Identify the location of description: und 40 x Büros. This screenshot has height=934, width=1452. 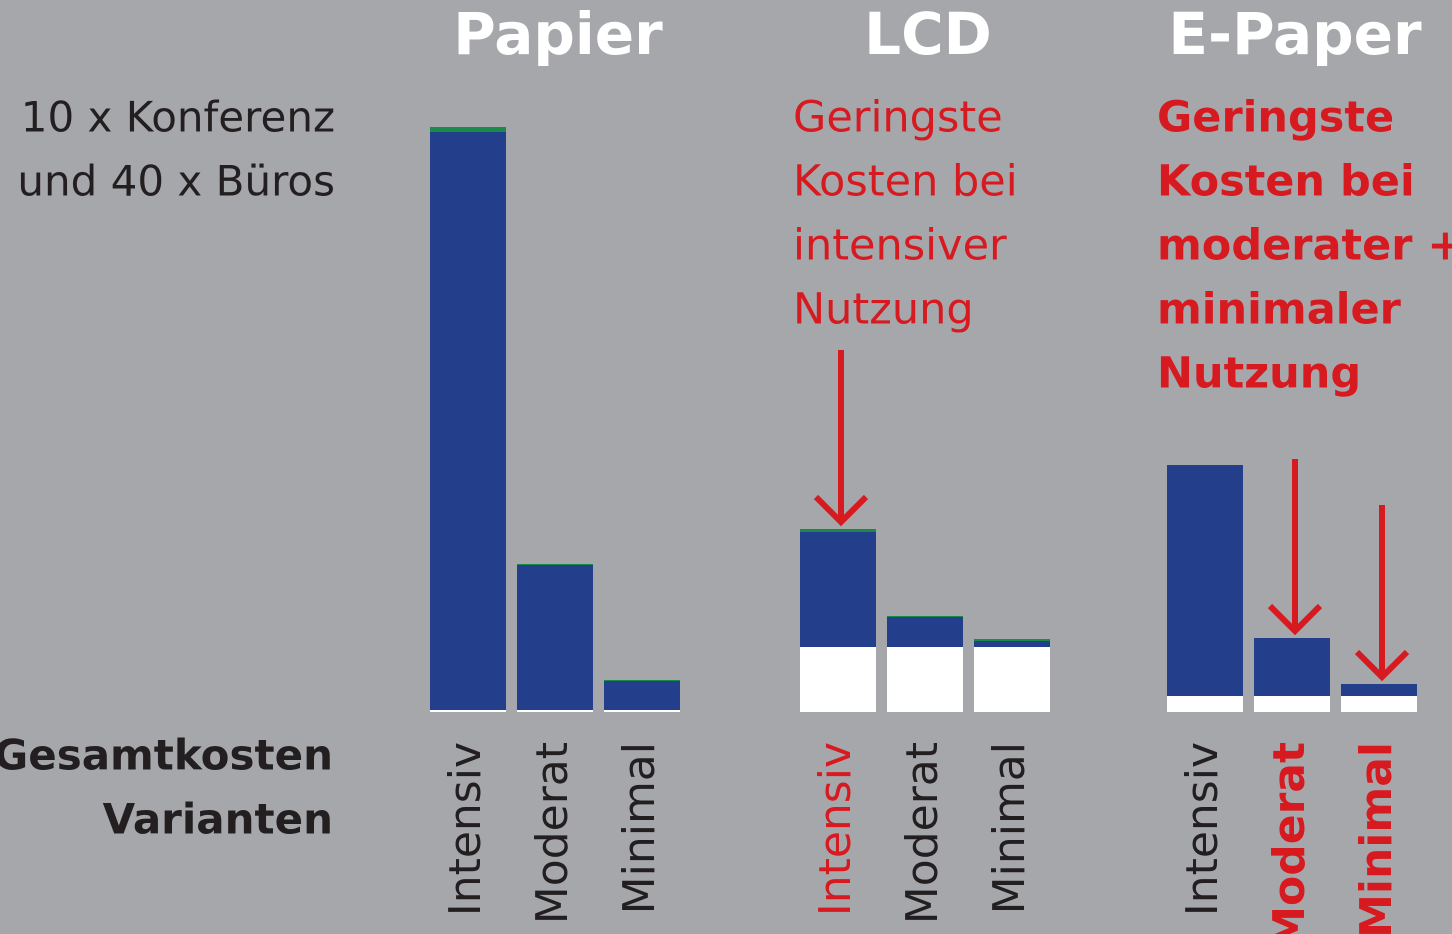
(176, 181).